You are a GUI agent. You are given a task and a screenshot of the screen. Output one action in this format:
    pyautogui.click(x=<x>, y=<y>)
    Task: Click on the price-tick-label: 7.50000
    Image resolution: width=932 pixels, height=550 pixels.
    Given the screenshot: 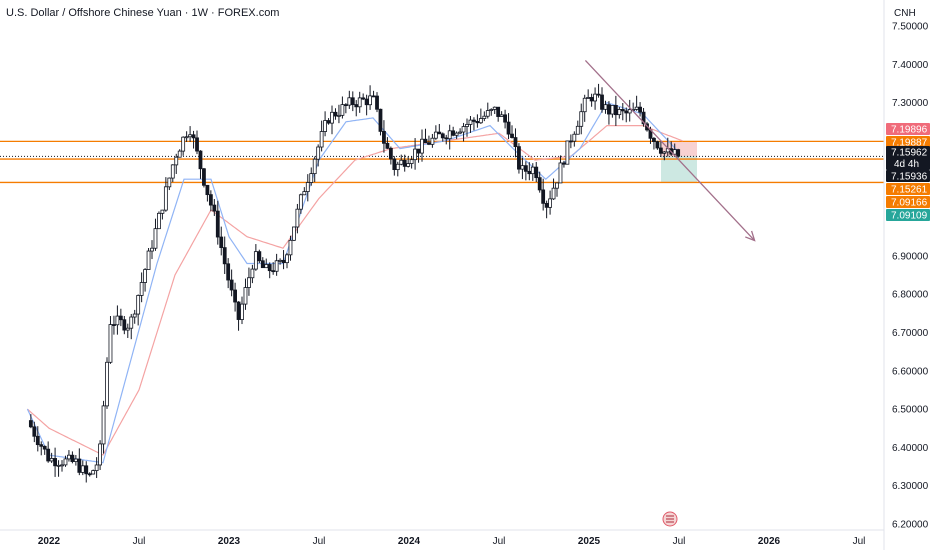 What is the action you would take?
    pyautogui.click(x=910, y=27)
    